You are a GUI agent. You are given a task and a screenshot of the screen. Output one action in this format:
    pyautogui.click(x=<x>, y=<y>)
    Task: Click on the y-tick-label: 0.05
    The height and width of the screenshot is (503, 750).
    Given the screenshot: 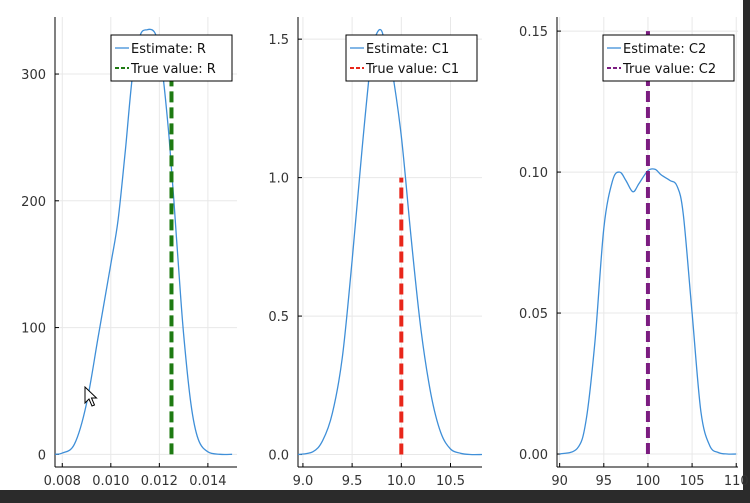 What is the action you would take?
    pyautogui.click(x=533, y=314)
    